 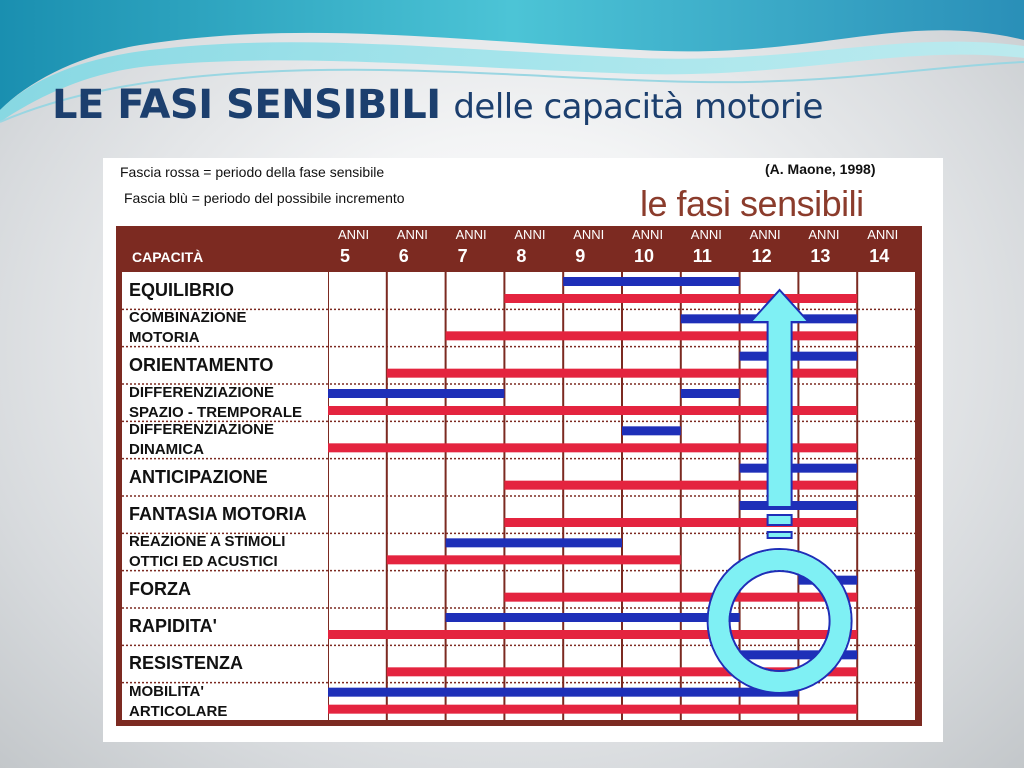 I want to click on capacity-label: FANTASIA MOTORIA, so click(x=218, y=514).